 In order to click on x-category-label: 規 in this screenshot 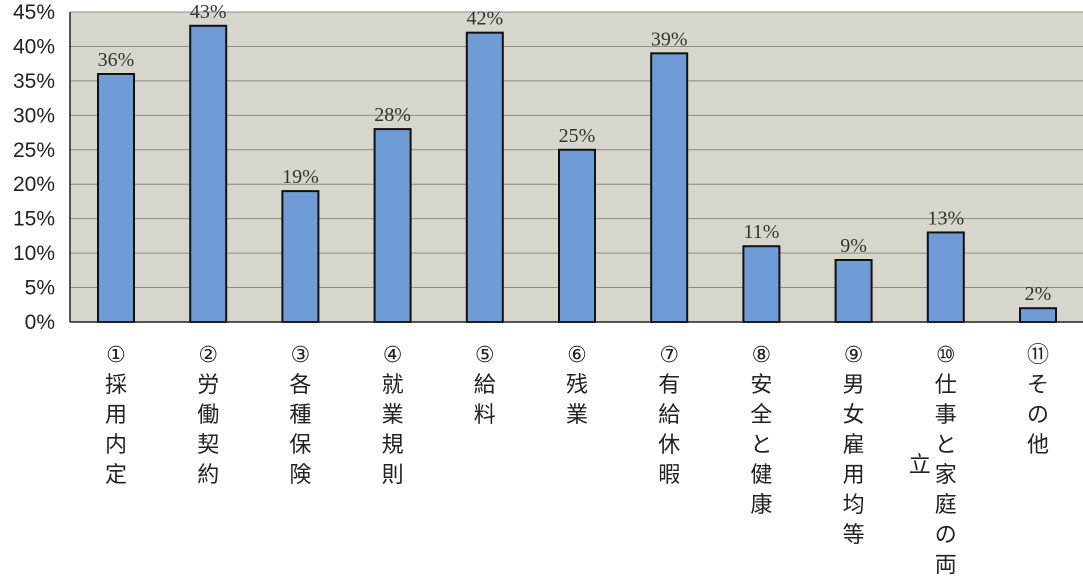, I will do `click(393, 445)`.